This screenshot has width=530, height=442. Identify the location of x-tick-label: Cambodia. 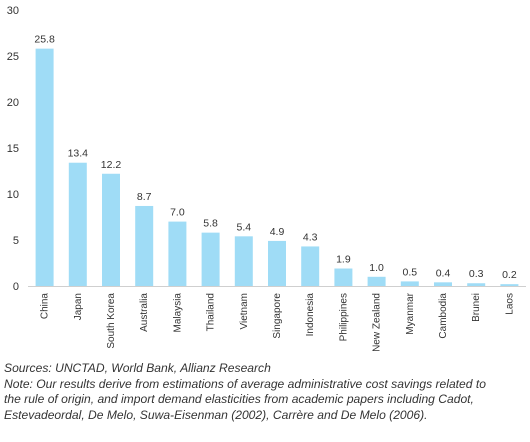
(443, 316).